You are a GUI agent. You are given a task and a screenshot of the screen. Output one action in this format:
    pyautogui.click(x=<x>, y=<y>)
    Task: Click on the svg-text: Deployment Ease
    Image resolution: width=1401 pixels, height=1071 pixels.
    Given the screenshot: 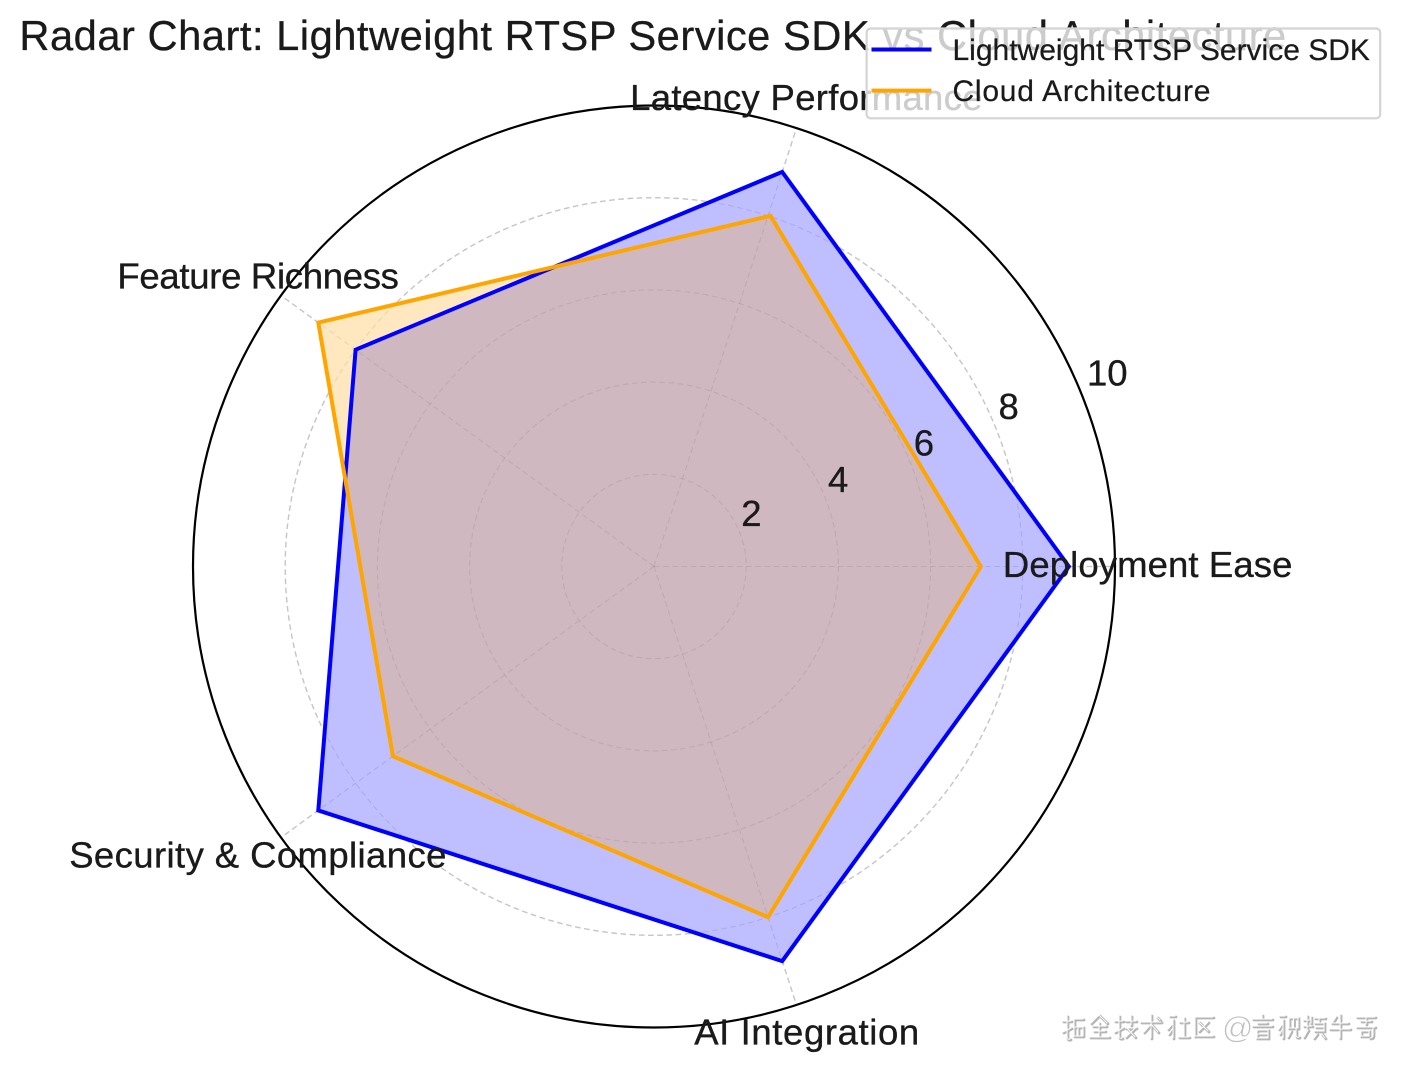 What is the action you would take?
    pyautogui.click(x=1148, y=564)
    